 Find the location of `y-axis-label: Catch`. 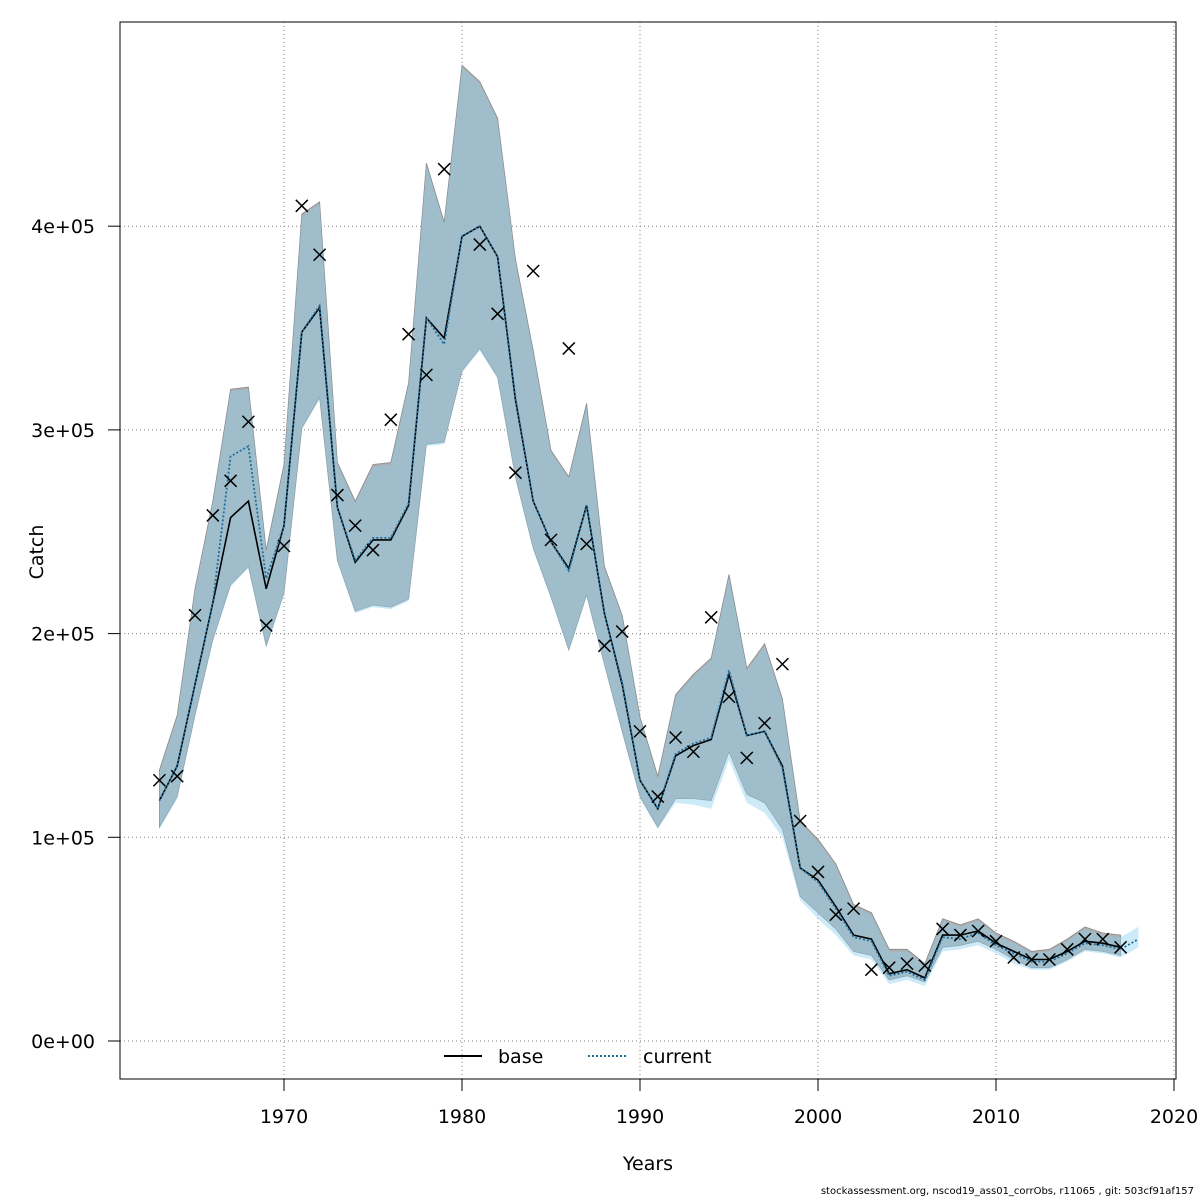

y-axis-label: Catch is located at coordinates (37, 552).